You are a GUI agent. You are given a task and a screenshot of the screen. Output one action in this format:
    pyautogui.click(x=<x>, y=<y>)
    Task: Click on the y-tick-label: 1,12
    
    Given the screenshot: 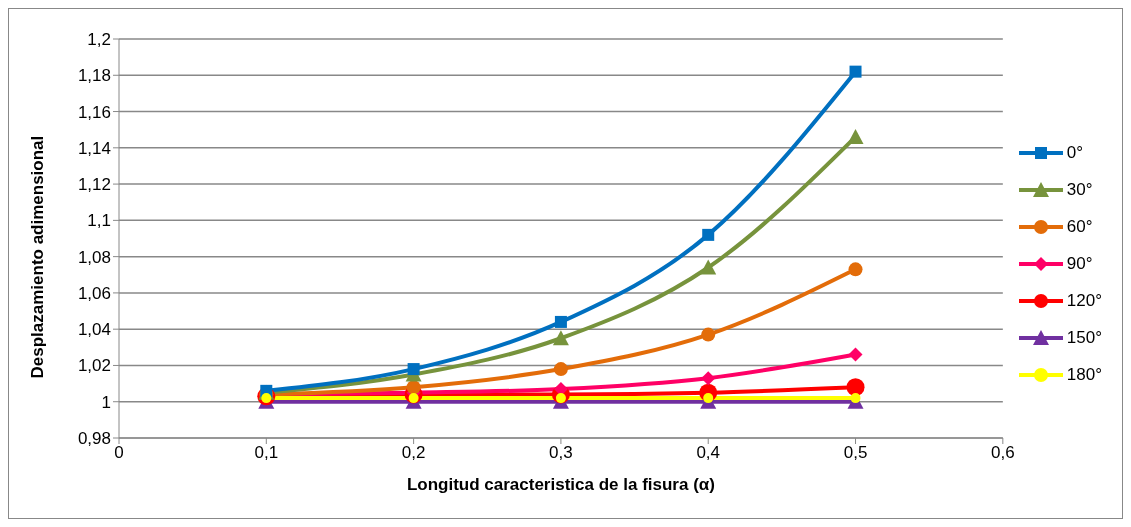 What is the action you would take?
    pyautogui.click(x=94, y=185)
    